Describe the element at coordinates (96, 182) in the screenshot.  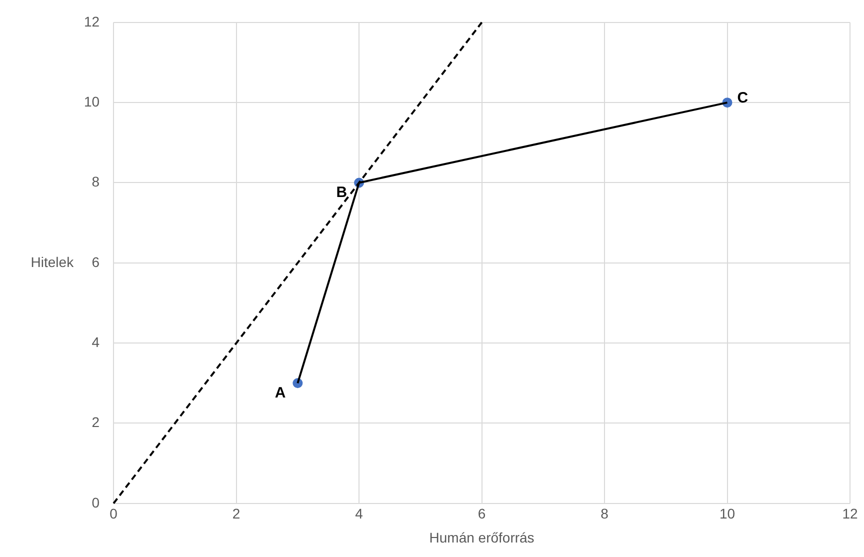
I see `y-tick-label: 8` at that location.